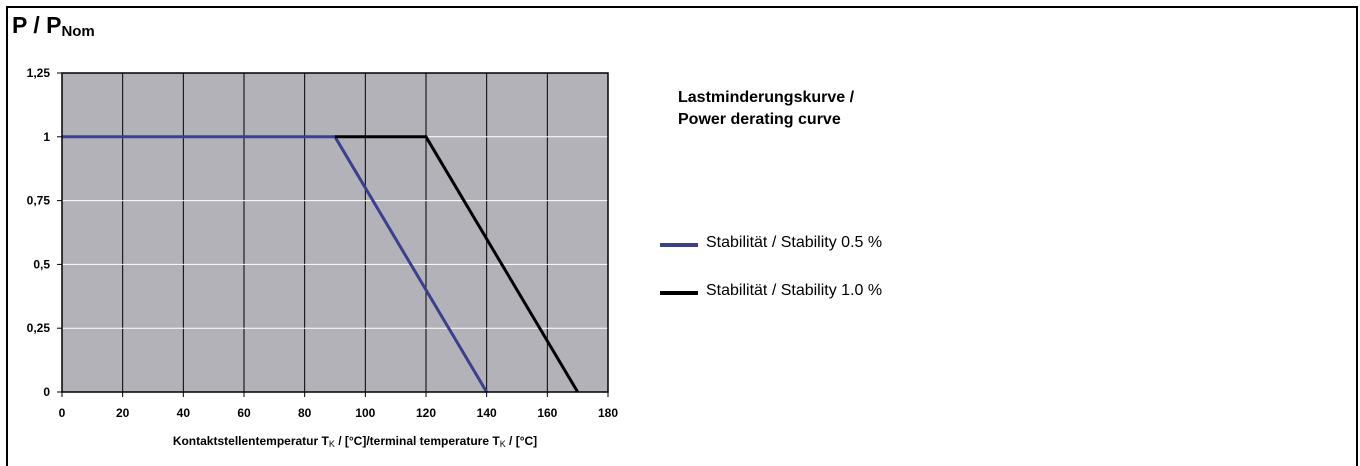 The image size is (1360, 466). Describe the element at coordinates (365, 413) in the screenshot. I see `x-tick-label: 100` at that location.